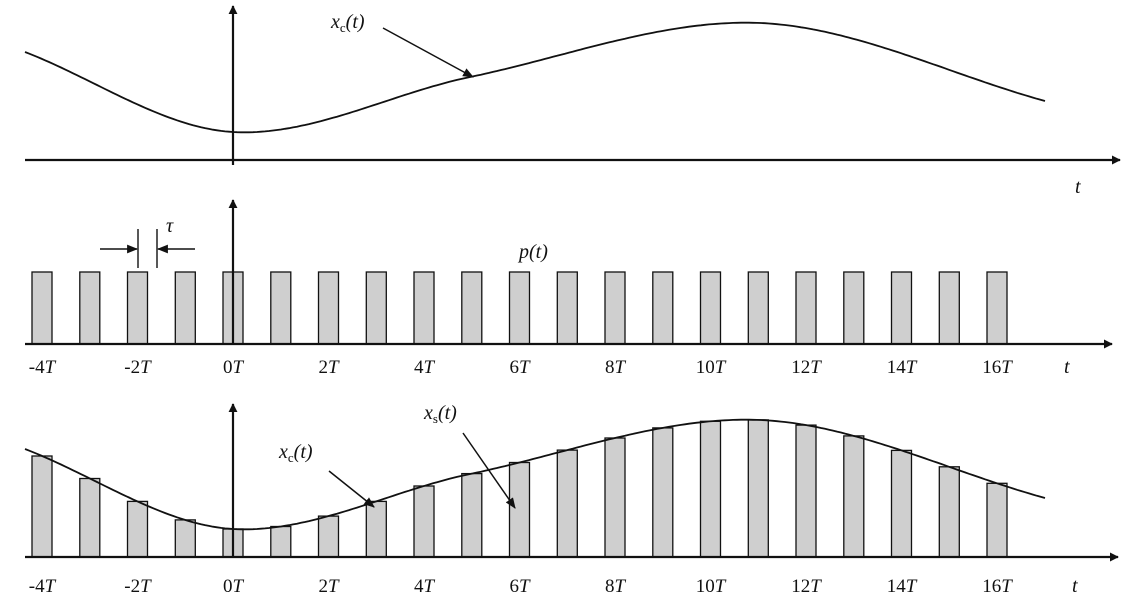 The image size is (1131, 606). Describe the element at coordinates (1078, 187) in the screenshot. I see `top-axis-label: t` at that location.